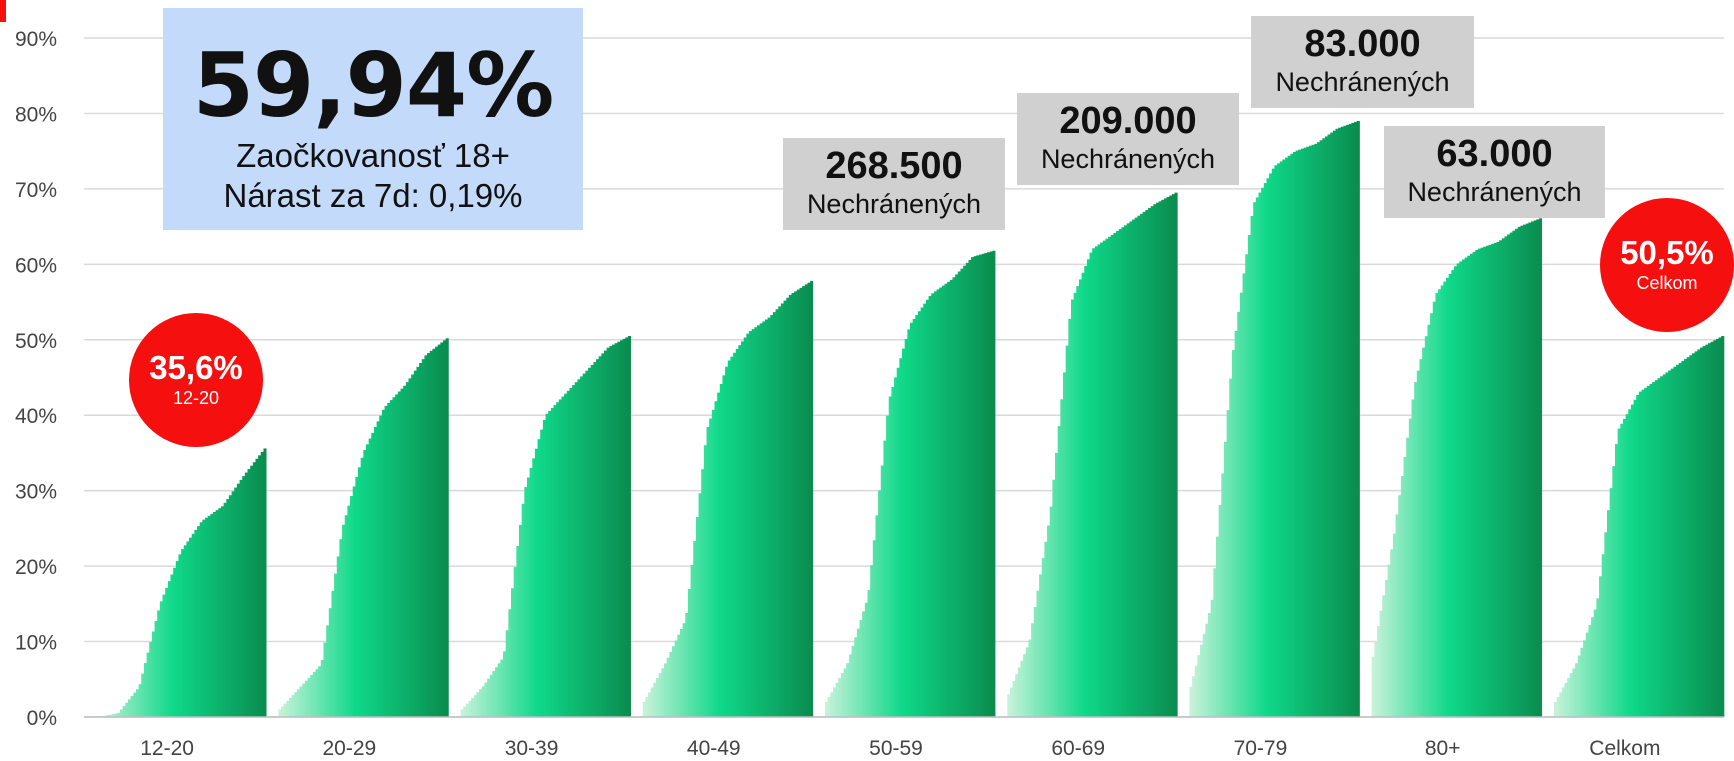 Image resolution: width=1734 pixels, height=761 pixels. Describe the element at coordinates (894, 184) in the screenshot. I see `callout-50-59: 268.500 Nechránených` at that location.